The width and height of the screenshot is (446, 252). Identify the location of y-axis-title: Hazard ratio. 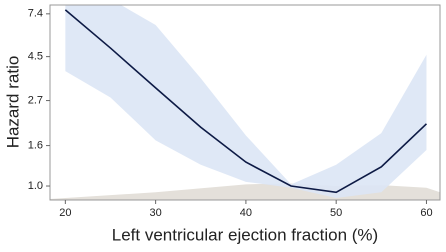
(12, 102).